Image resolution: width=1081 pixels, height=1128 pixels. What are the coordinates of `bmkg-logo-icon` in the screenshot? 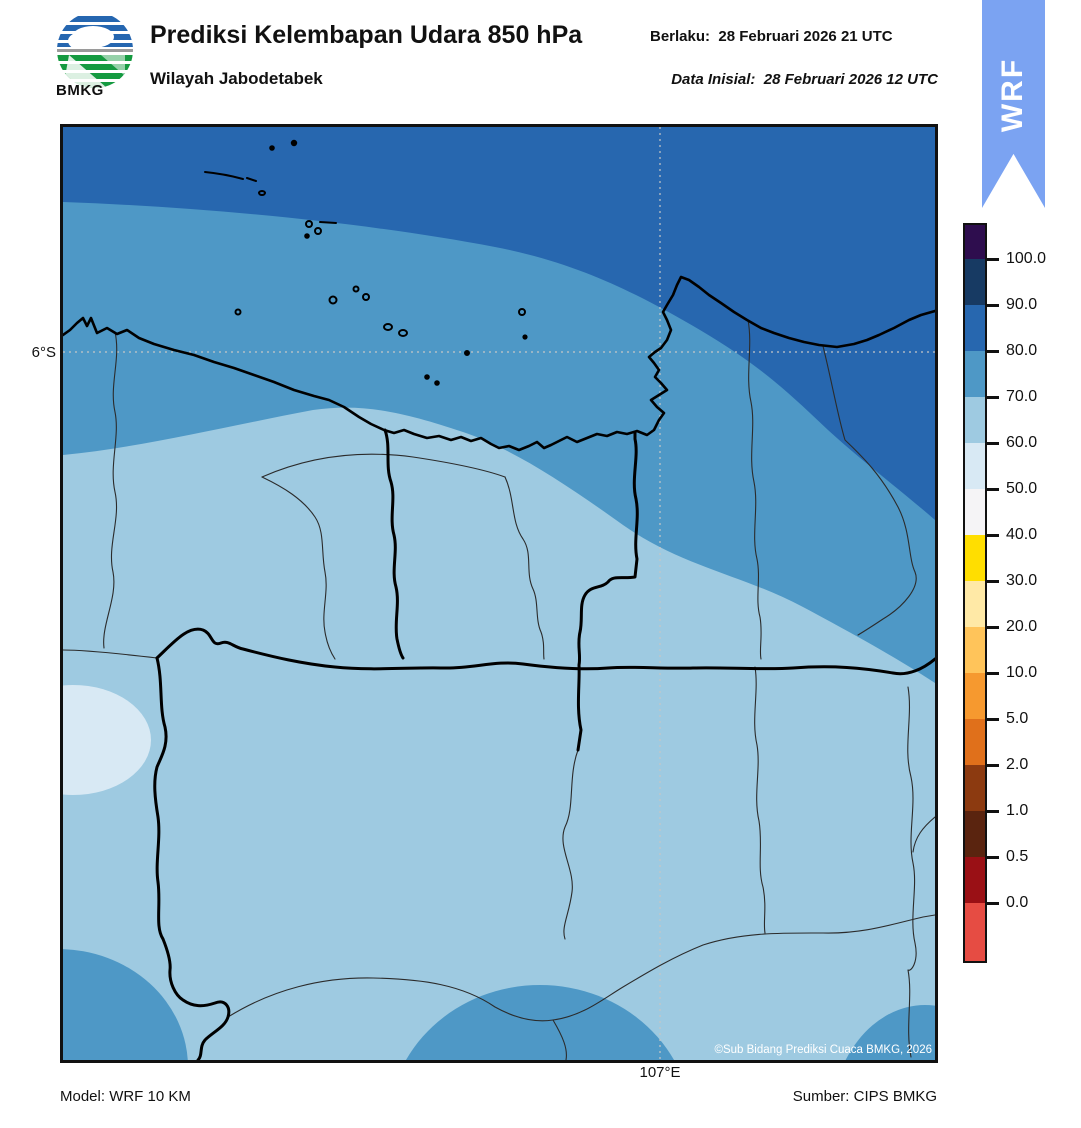 It's located at (95, 50).